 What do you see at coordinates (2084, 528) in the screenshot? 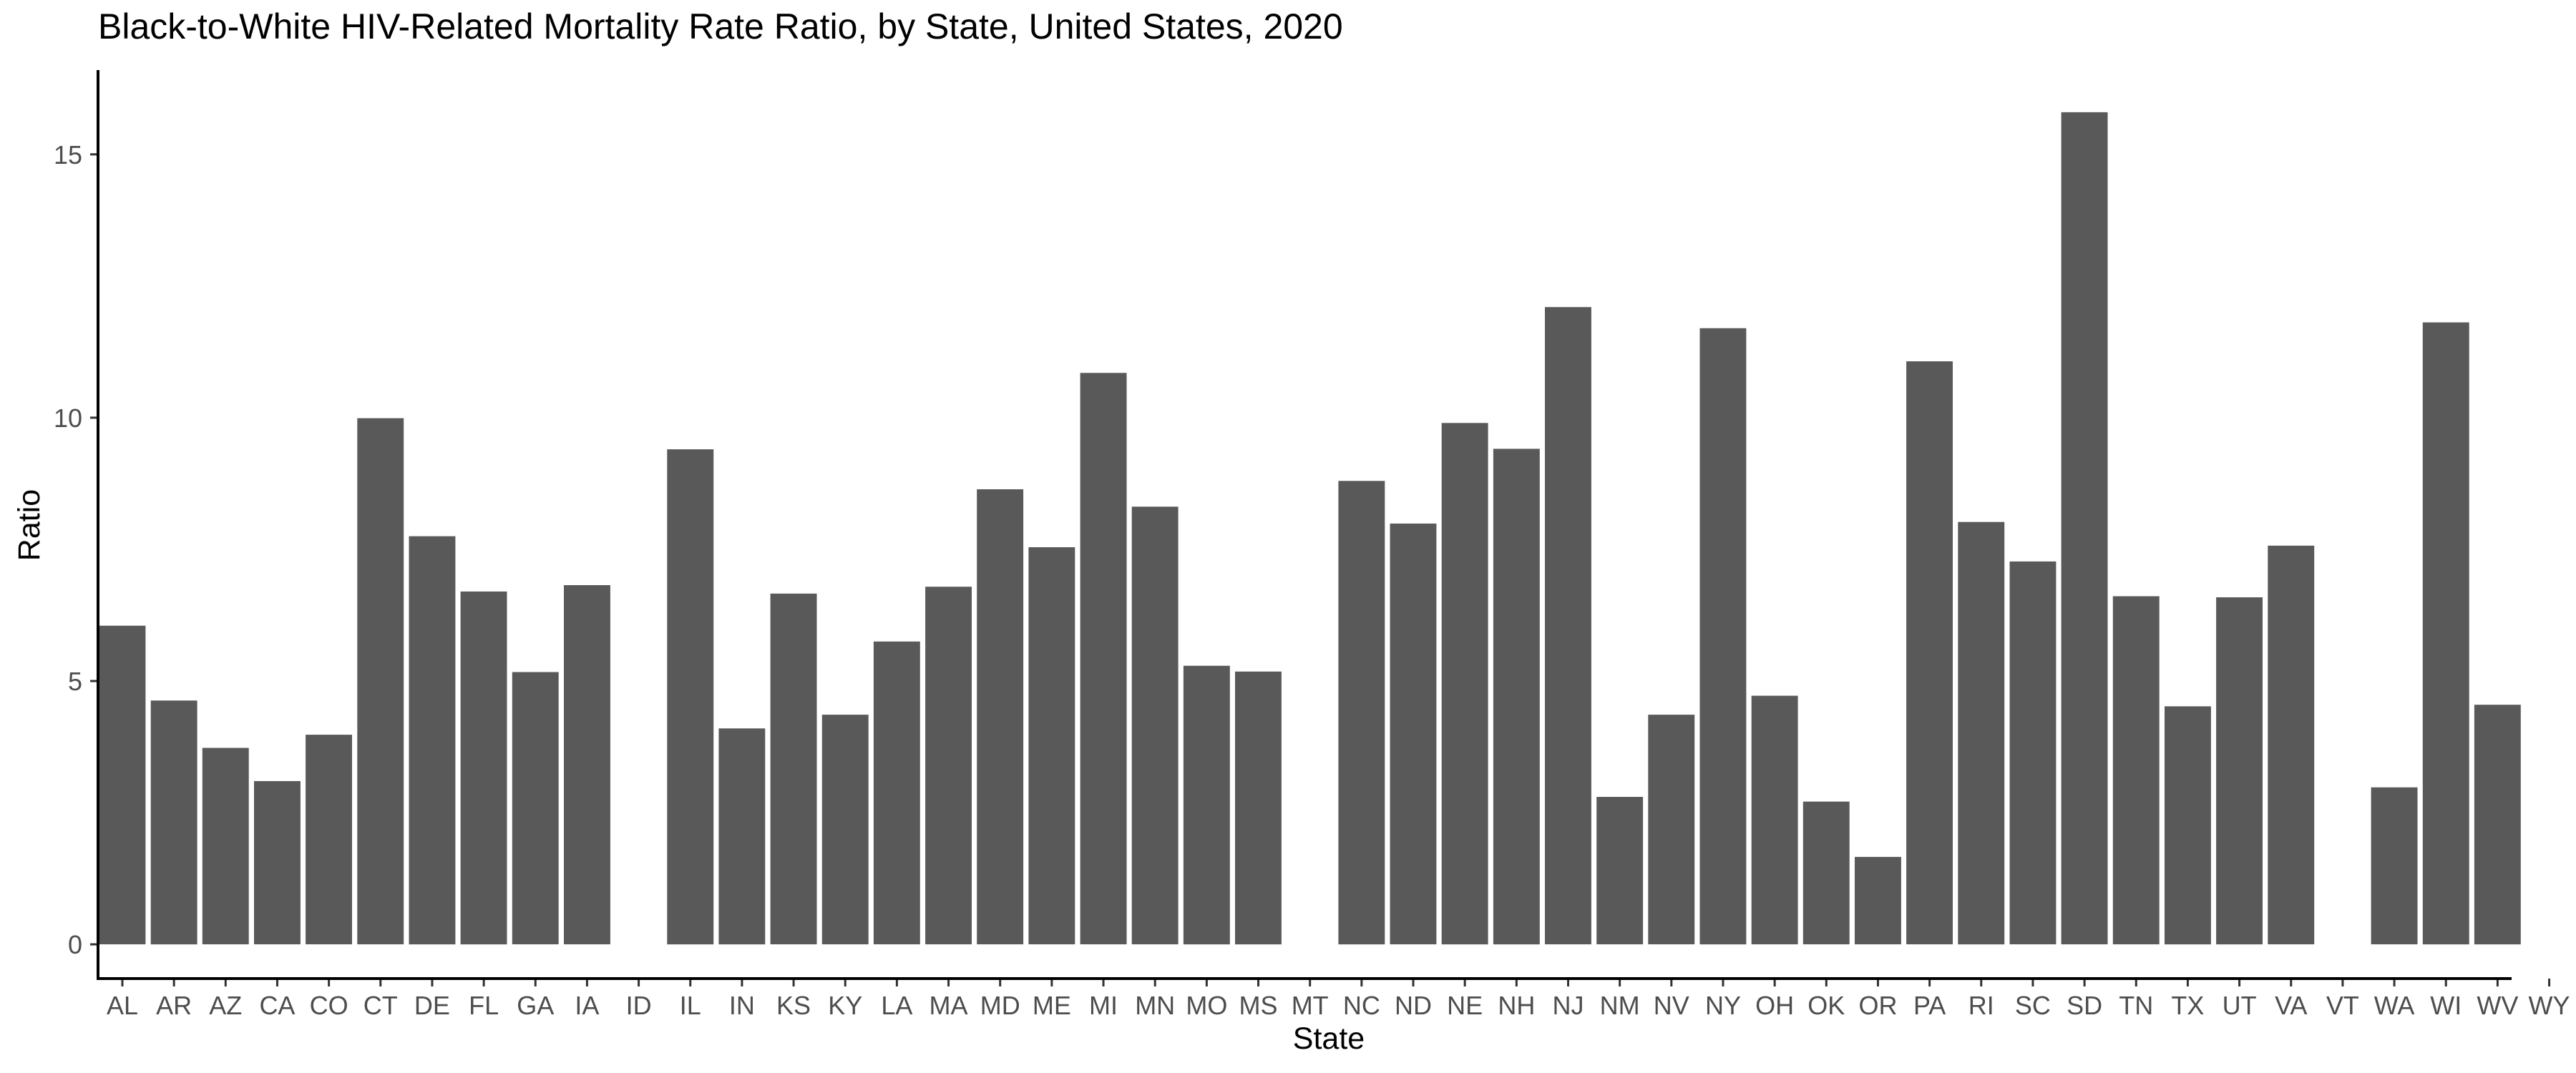
I see `bar-sd` at bounding box center [2084, 528].